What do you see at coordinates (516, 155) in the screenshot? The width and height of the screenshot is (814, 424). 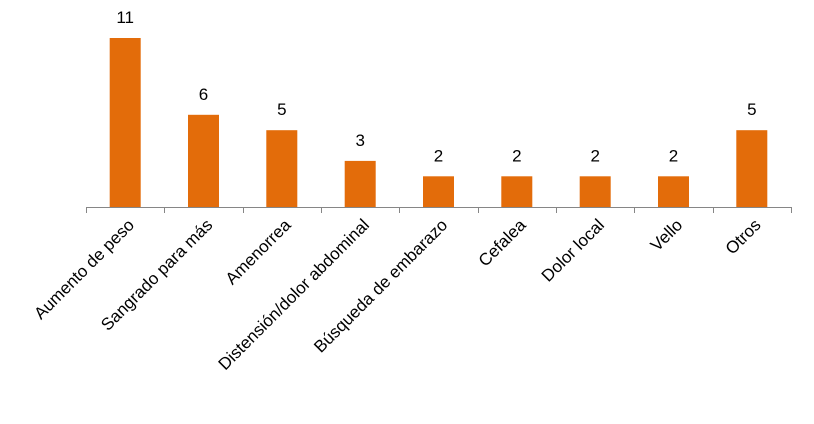 I see `data-label-cefalea: 2` at bounding box center [516, 155].